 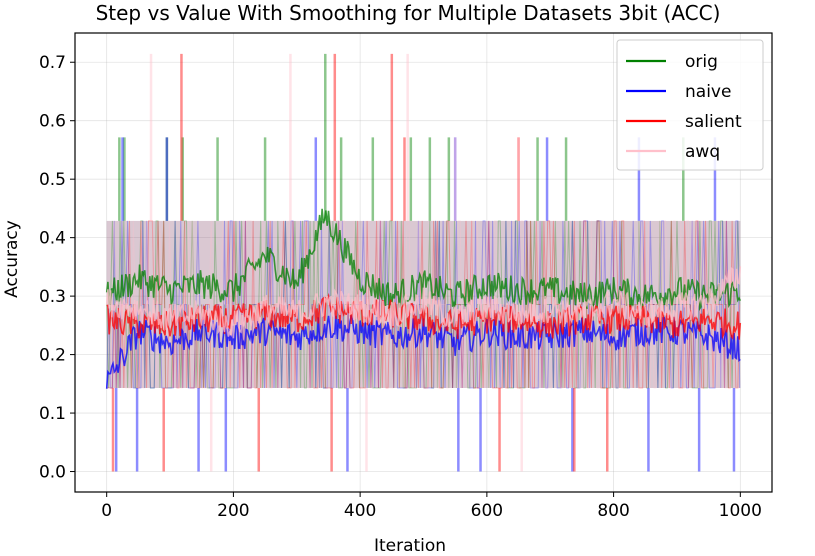 I want to click on y-tick-label: 0.4, so click(x=52, y=239).